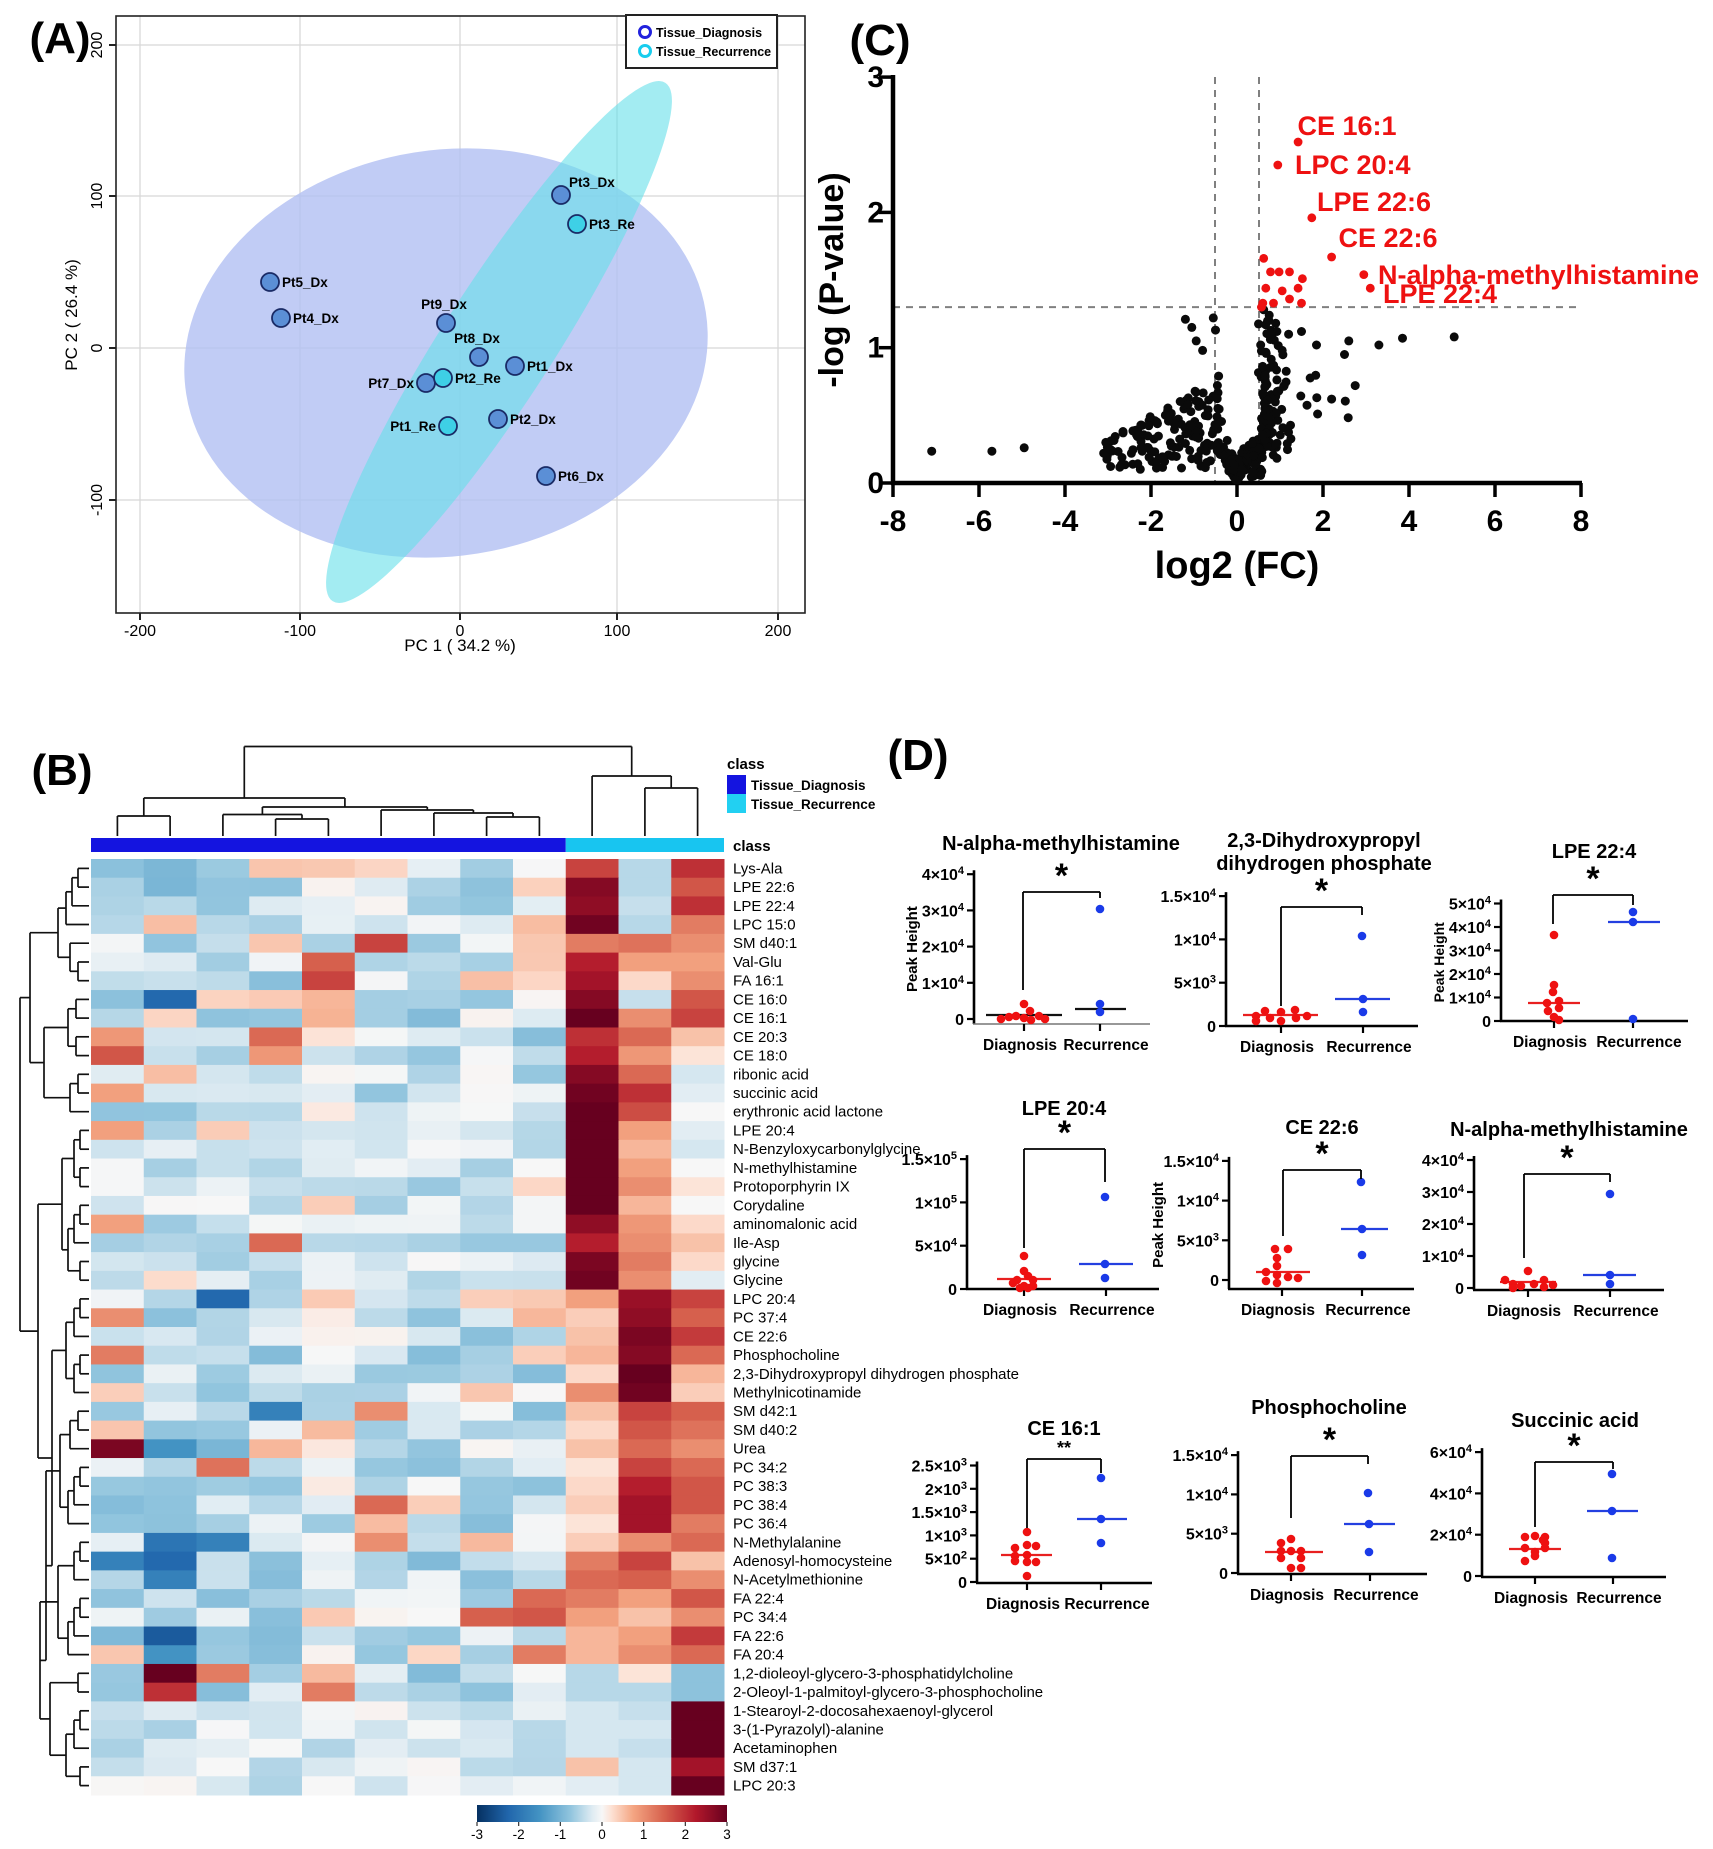 The width and height of the screenshot is (1713, 1849). I want to click on svg-text: -8, so click(893, 521).